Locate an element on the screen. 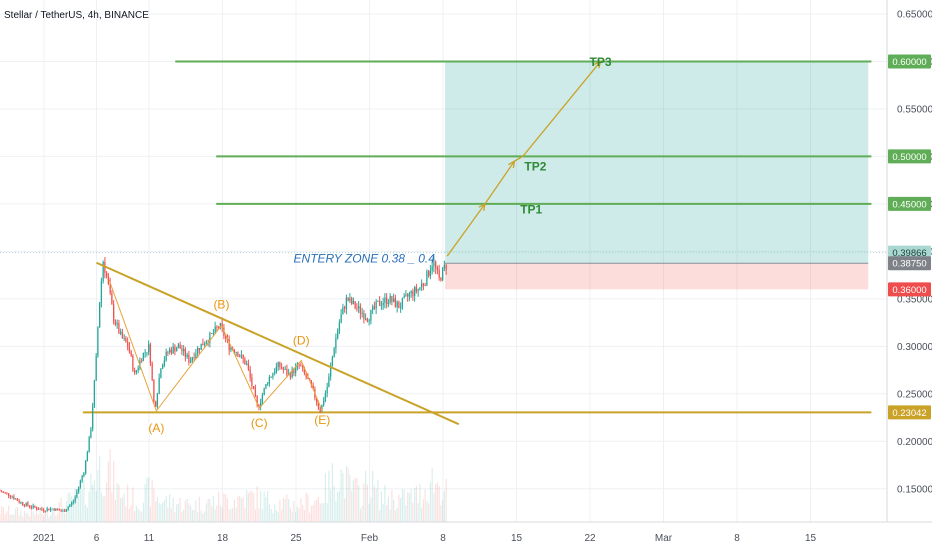 The height and width of the screenshot is (550, 932). descending-trendline is located at coordinates (278, 343).